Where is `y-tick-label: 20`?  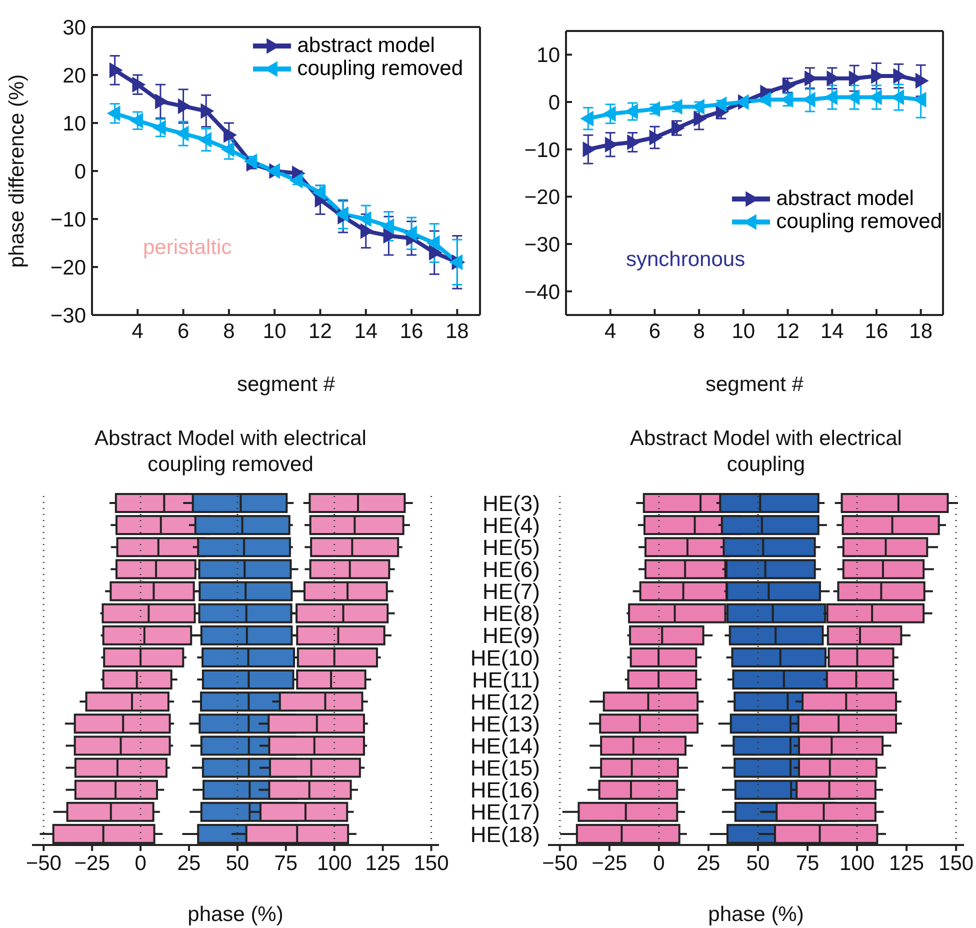 y-tick-label: 20 is located at coordinates (74, 76).